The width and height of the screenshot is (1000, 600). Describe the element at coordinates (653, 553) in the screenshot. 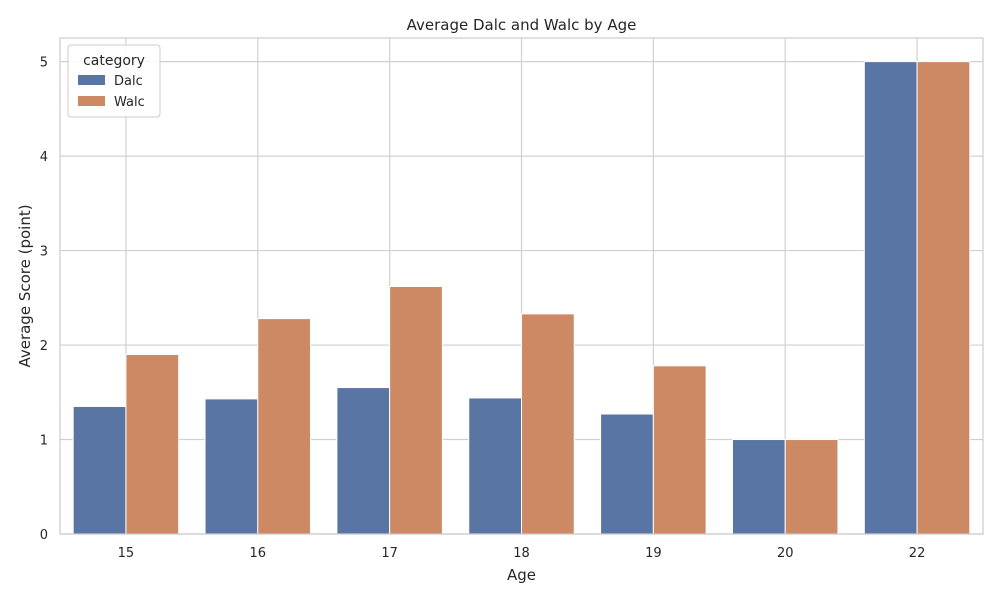

I see `x-tick-label: 19` at that location.